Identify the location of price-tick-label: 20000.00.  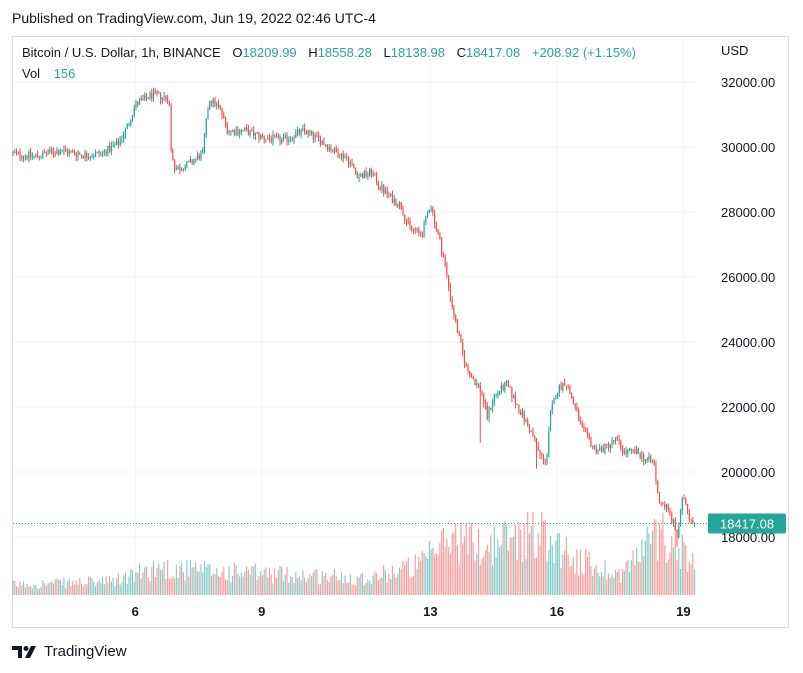
(748, 472).